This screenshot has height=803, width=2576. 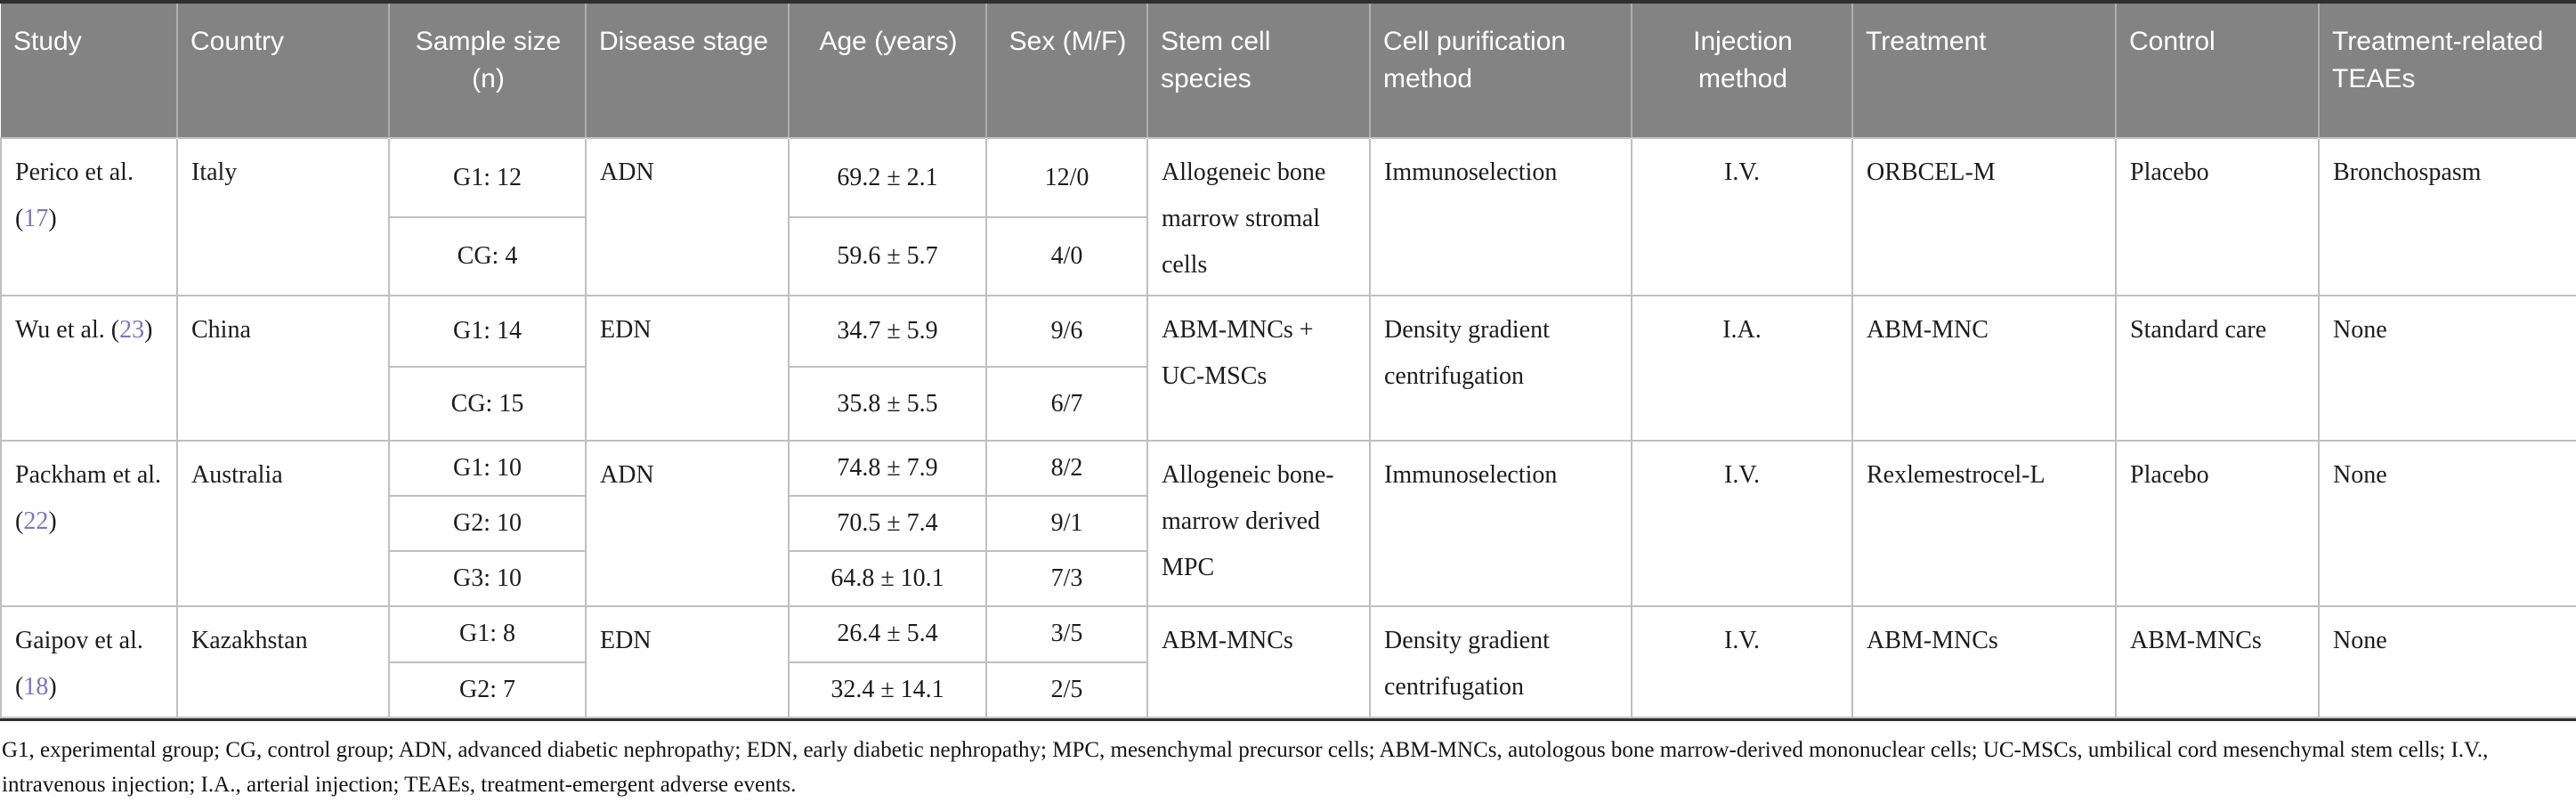 What do you see at coordinates (1984, 71) in the screenshot?
I see `column-header-treatment: Treatment` at bounding box center [1984, 71].